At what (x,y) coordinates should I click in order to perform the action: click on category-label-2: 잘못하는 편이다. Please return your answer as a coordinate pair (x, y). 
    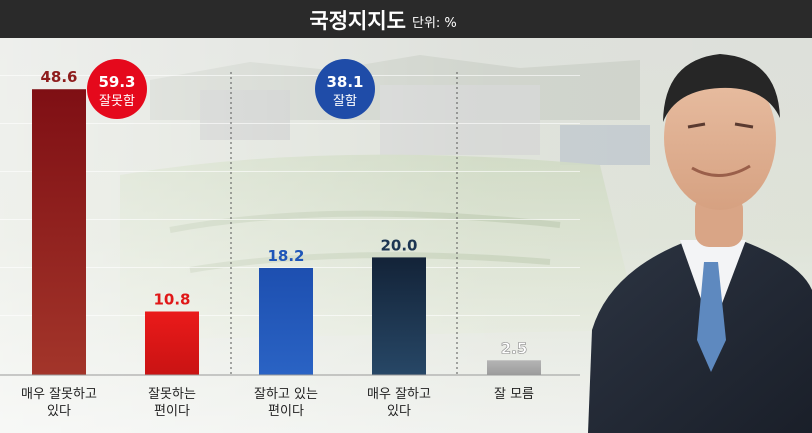
    Looking at the image, I should click on (172, 403).